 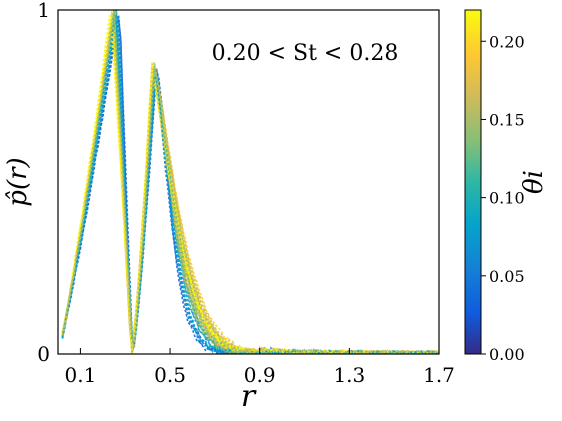 I want to click on x-axis: 0.1 0.5 0.9 1.3 1.7, so click(x=260, y=367).